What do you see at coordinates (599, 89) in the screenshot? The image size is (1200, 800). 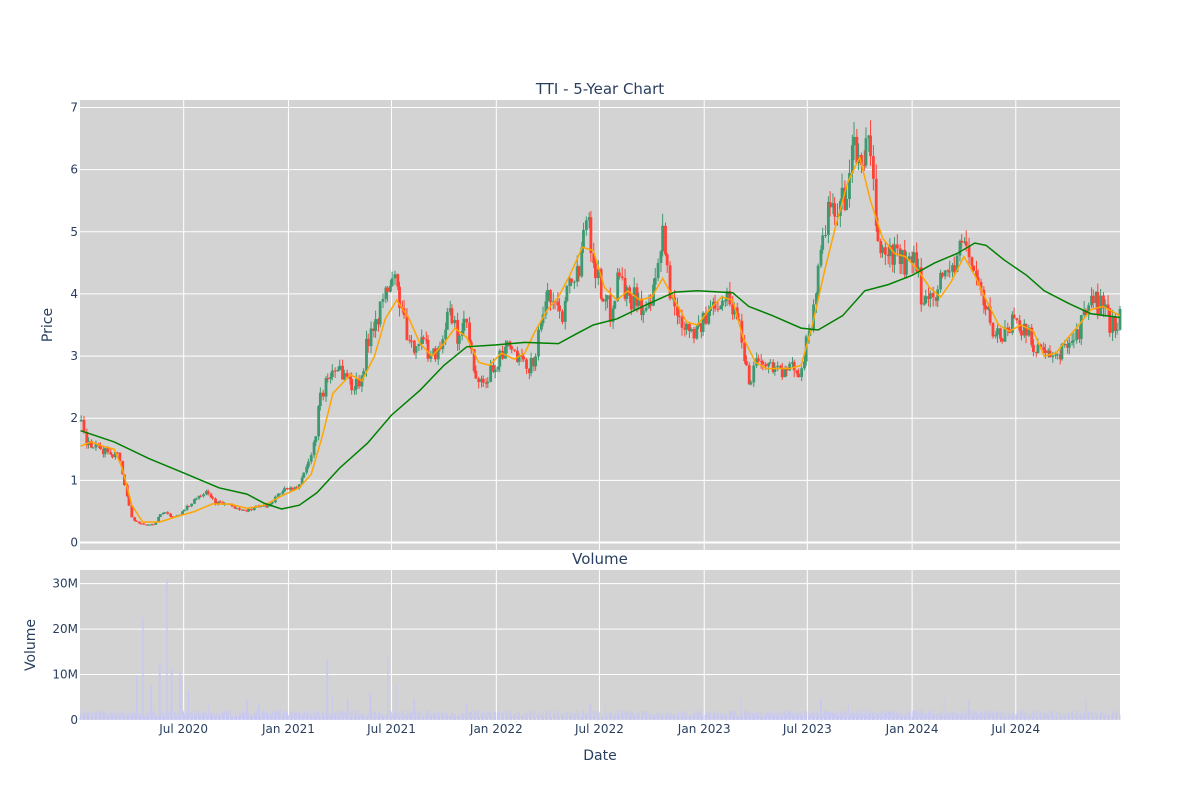 I see `price-chart-title: TTI - 5-Year Chart` at bounding box center [599, 89].